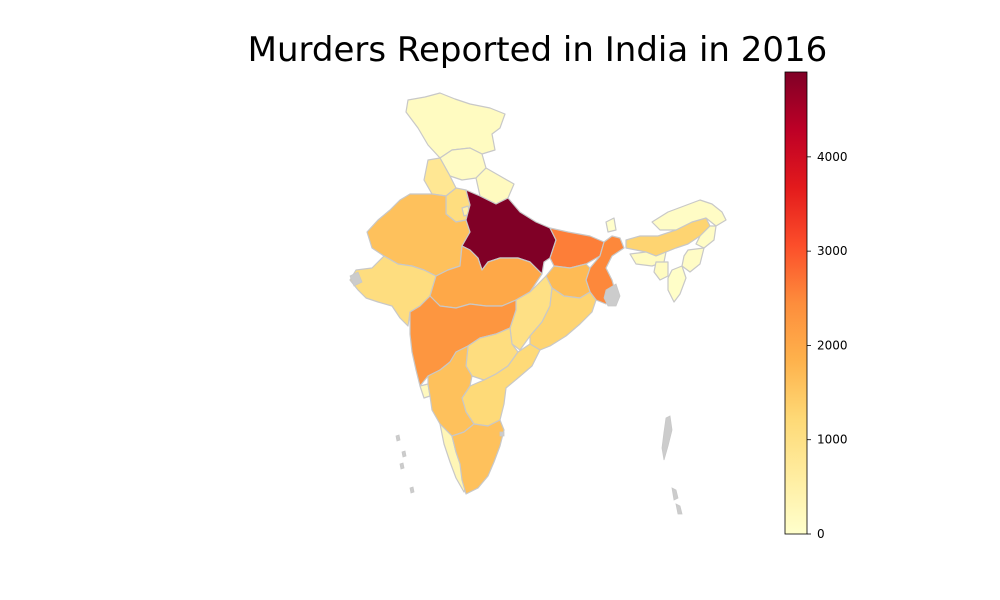 The width and height of the screenshot is (1000, 600). I want to click on region-assam, so click(668, 237).